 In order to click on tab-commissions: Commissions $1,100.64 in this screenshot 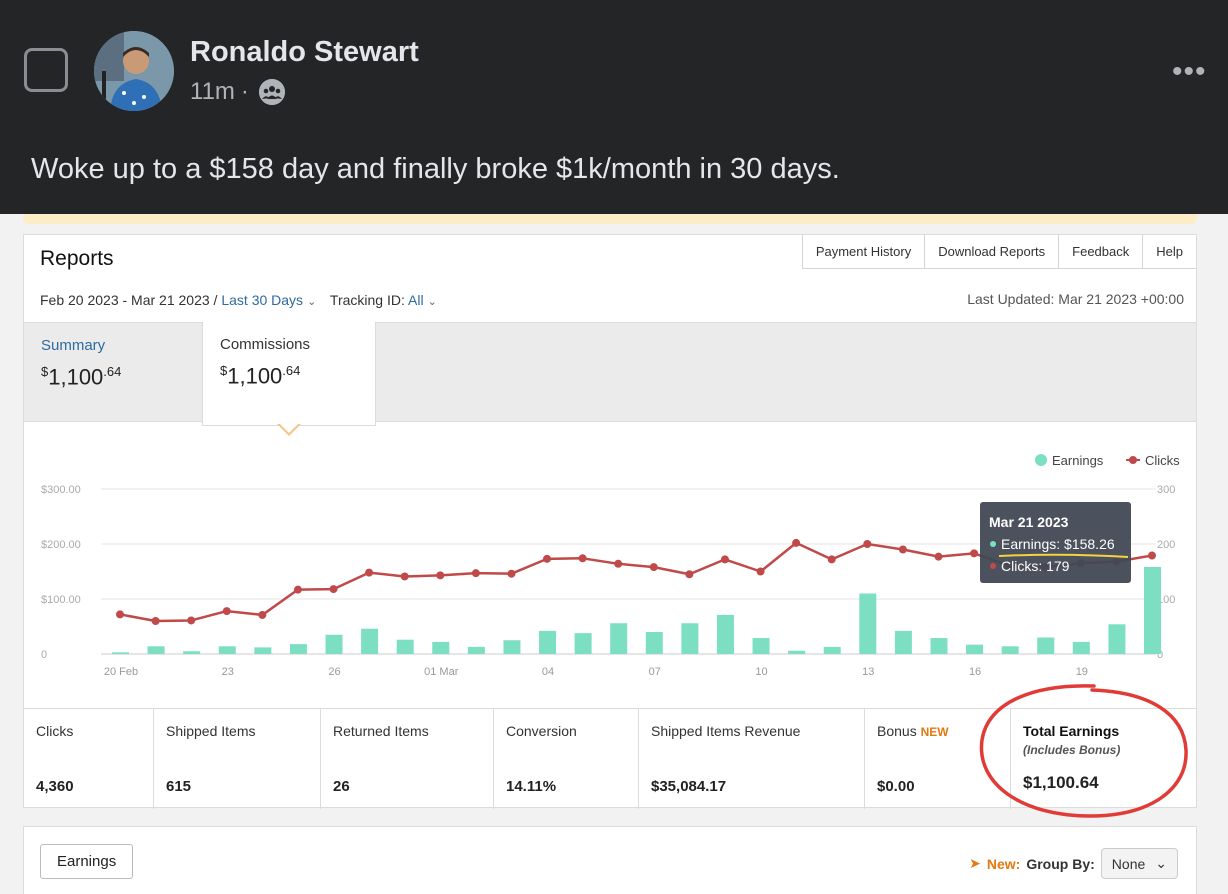, I will do `click(289, 374)`.